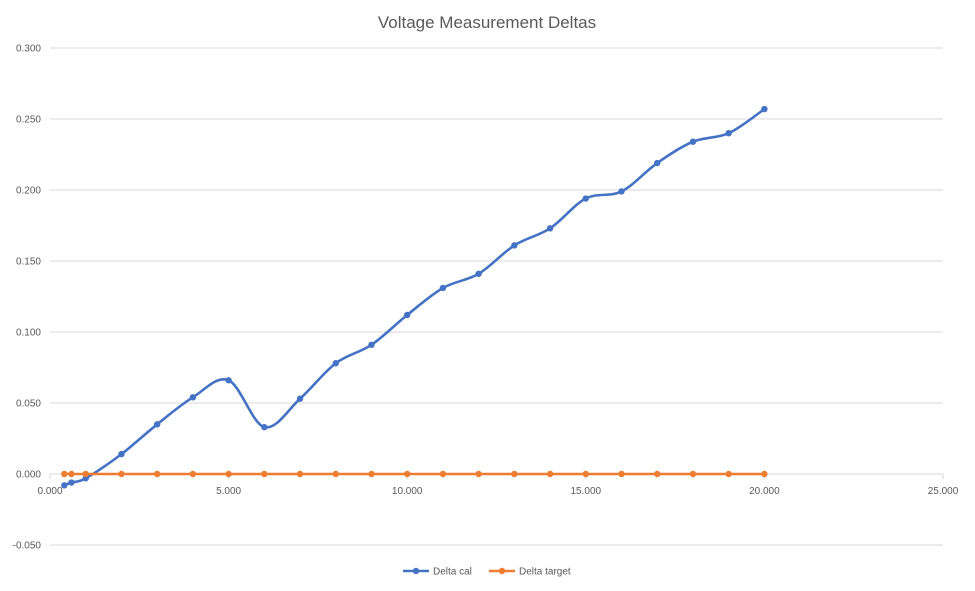 This screenshot has height=591, width=975. I want to click on y-tick-label: 0.200, so click(28, 191).